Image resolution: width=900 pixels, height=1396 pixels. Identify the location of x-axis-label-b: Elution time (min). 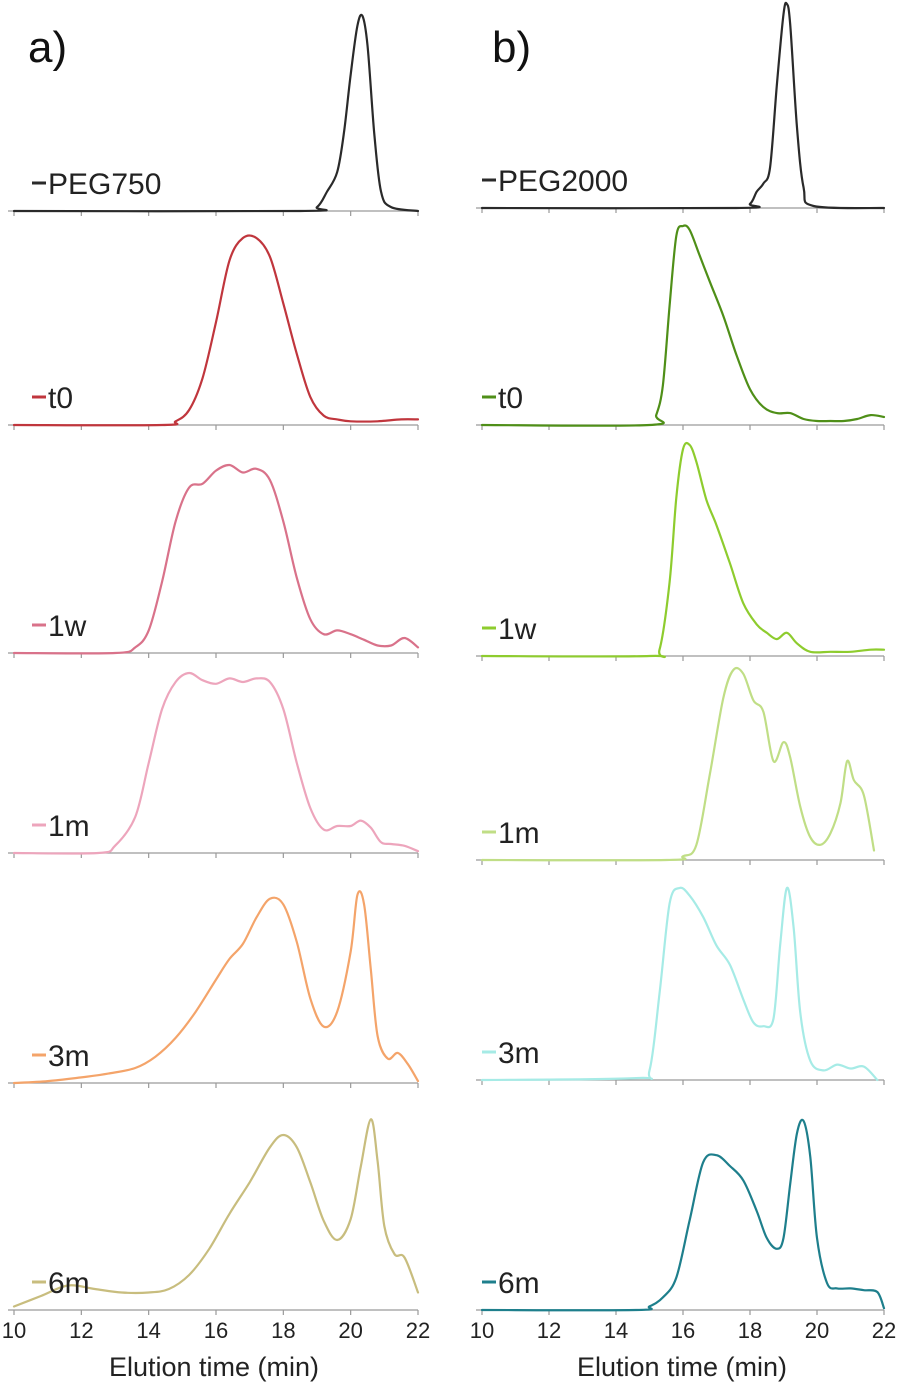
(682, 1367).